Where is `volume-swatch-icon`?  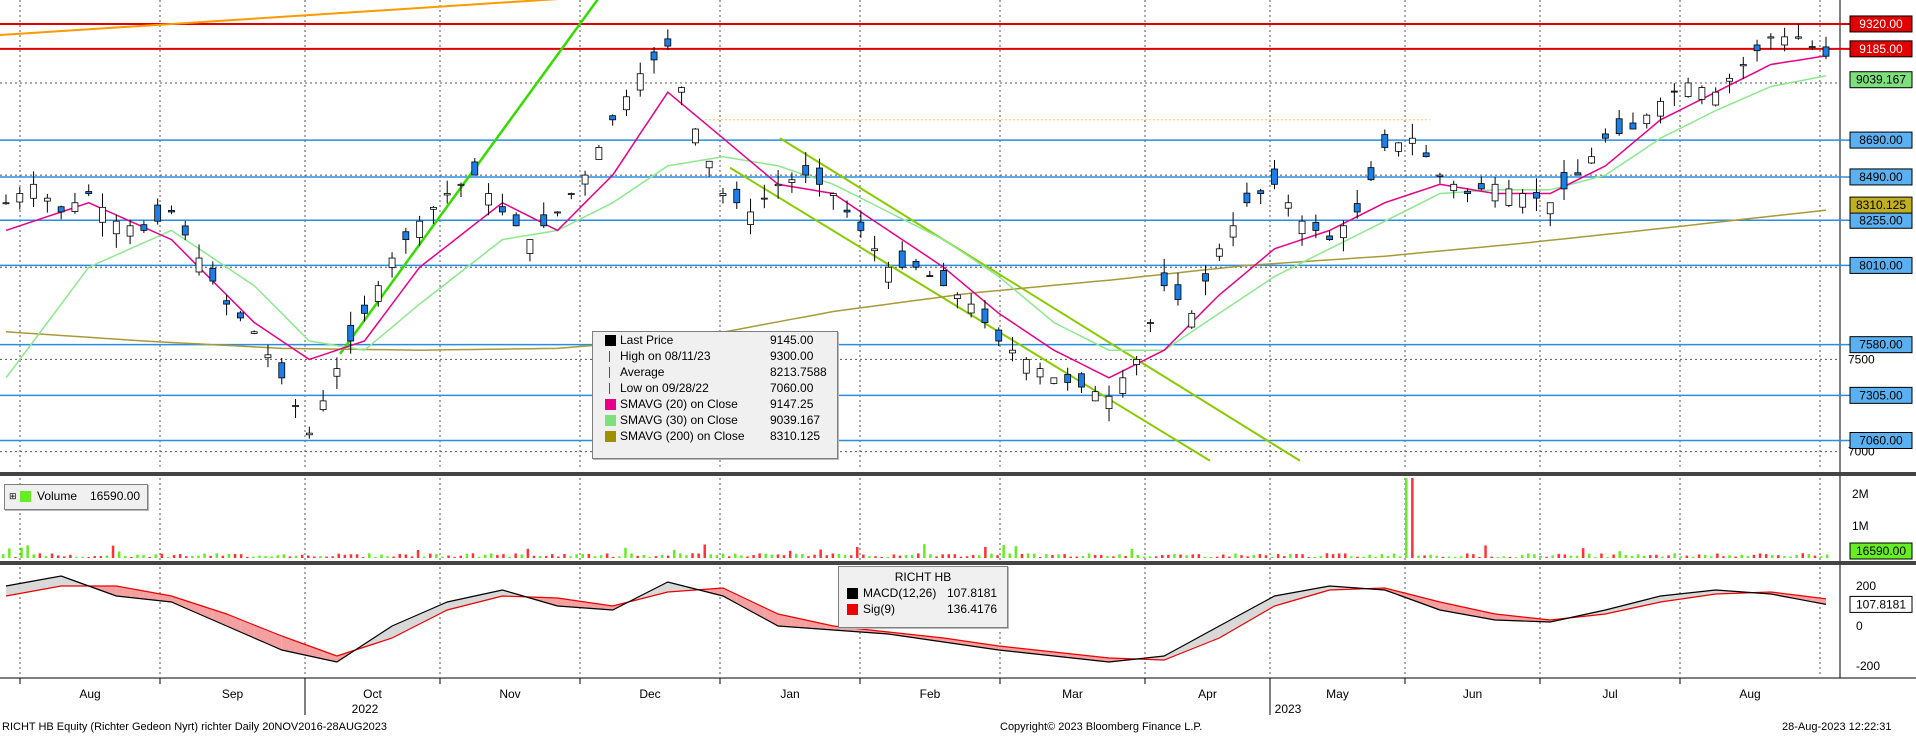 volume-swatch-icon is located at coordinates (25, 496).